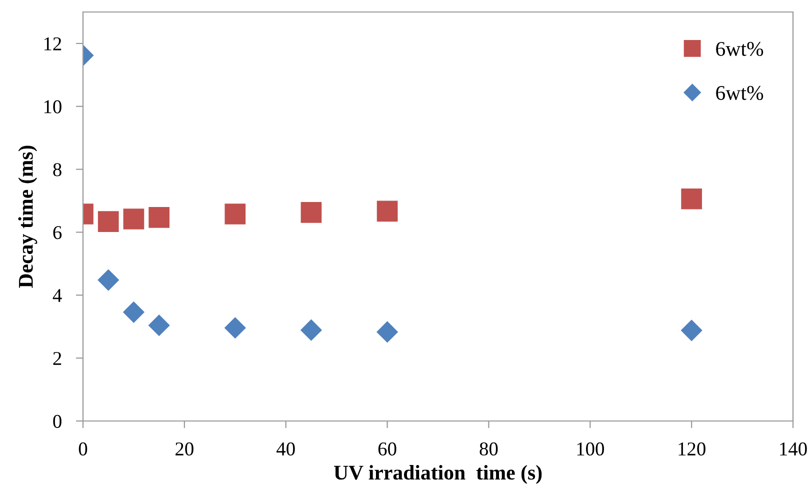 This screenshot has height=495, width=810. I want to click on y-tick-label: 6, so click(57, 233).